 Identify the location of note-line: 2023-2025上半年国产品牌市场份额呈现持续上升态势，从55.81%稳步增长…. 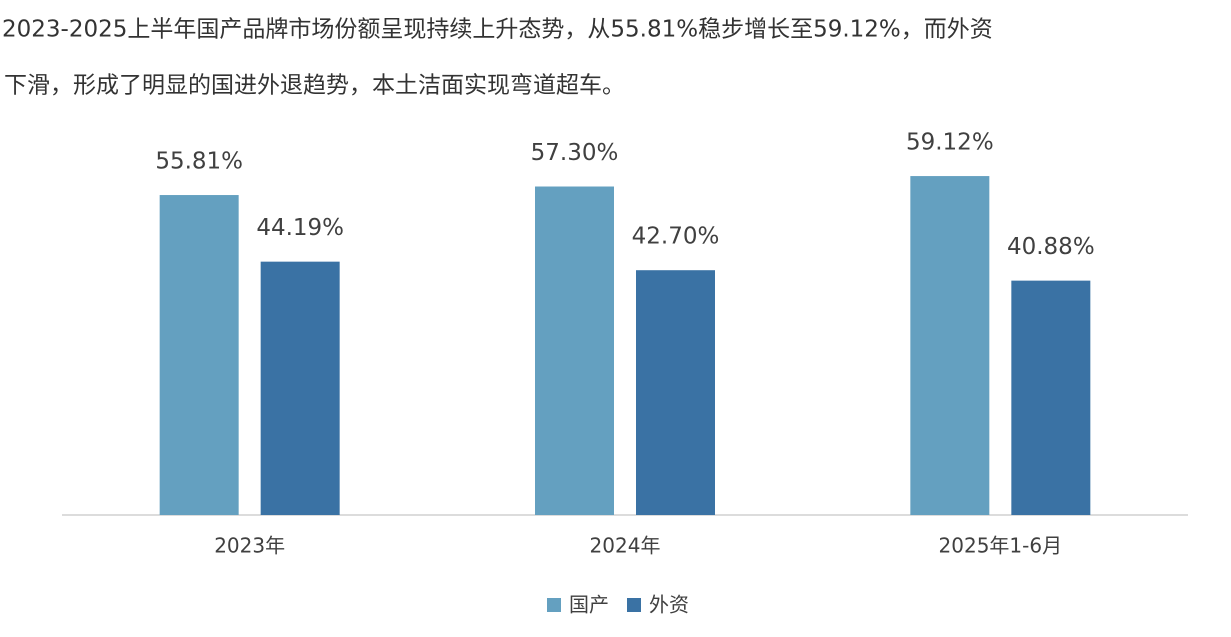
(497, 30).